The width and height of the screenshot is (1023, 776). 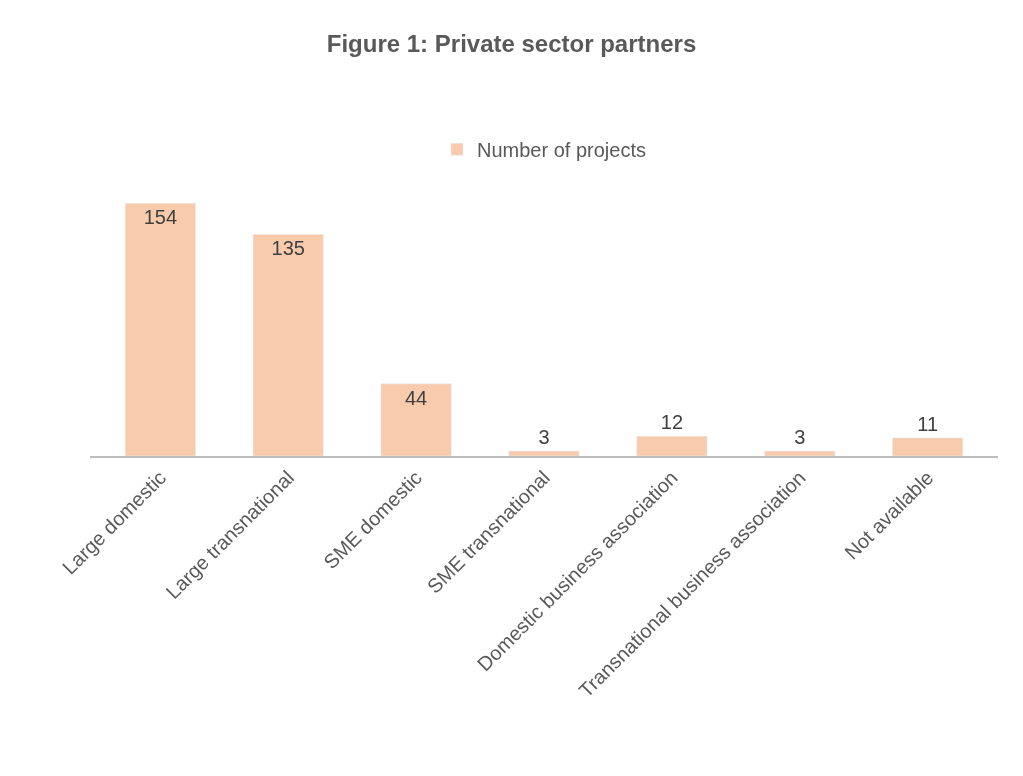 I want to click on data-label: 135, so click(x=288, y=248).